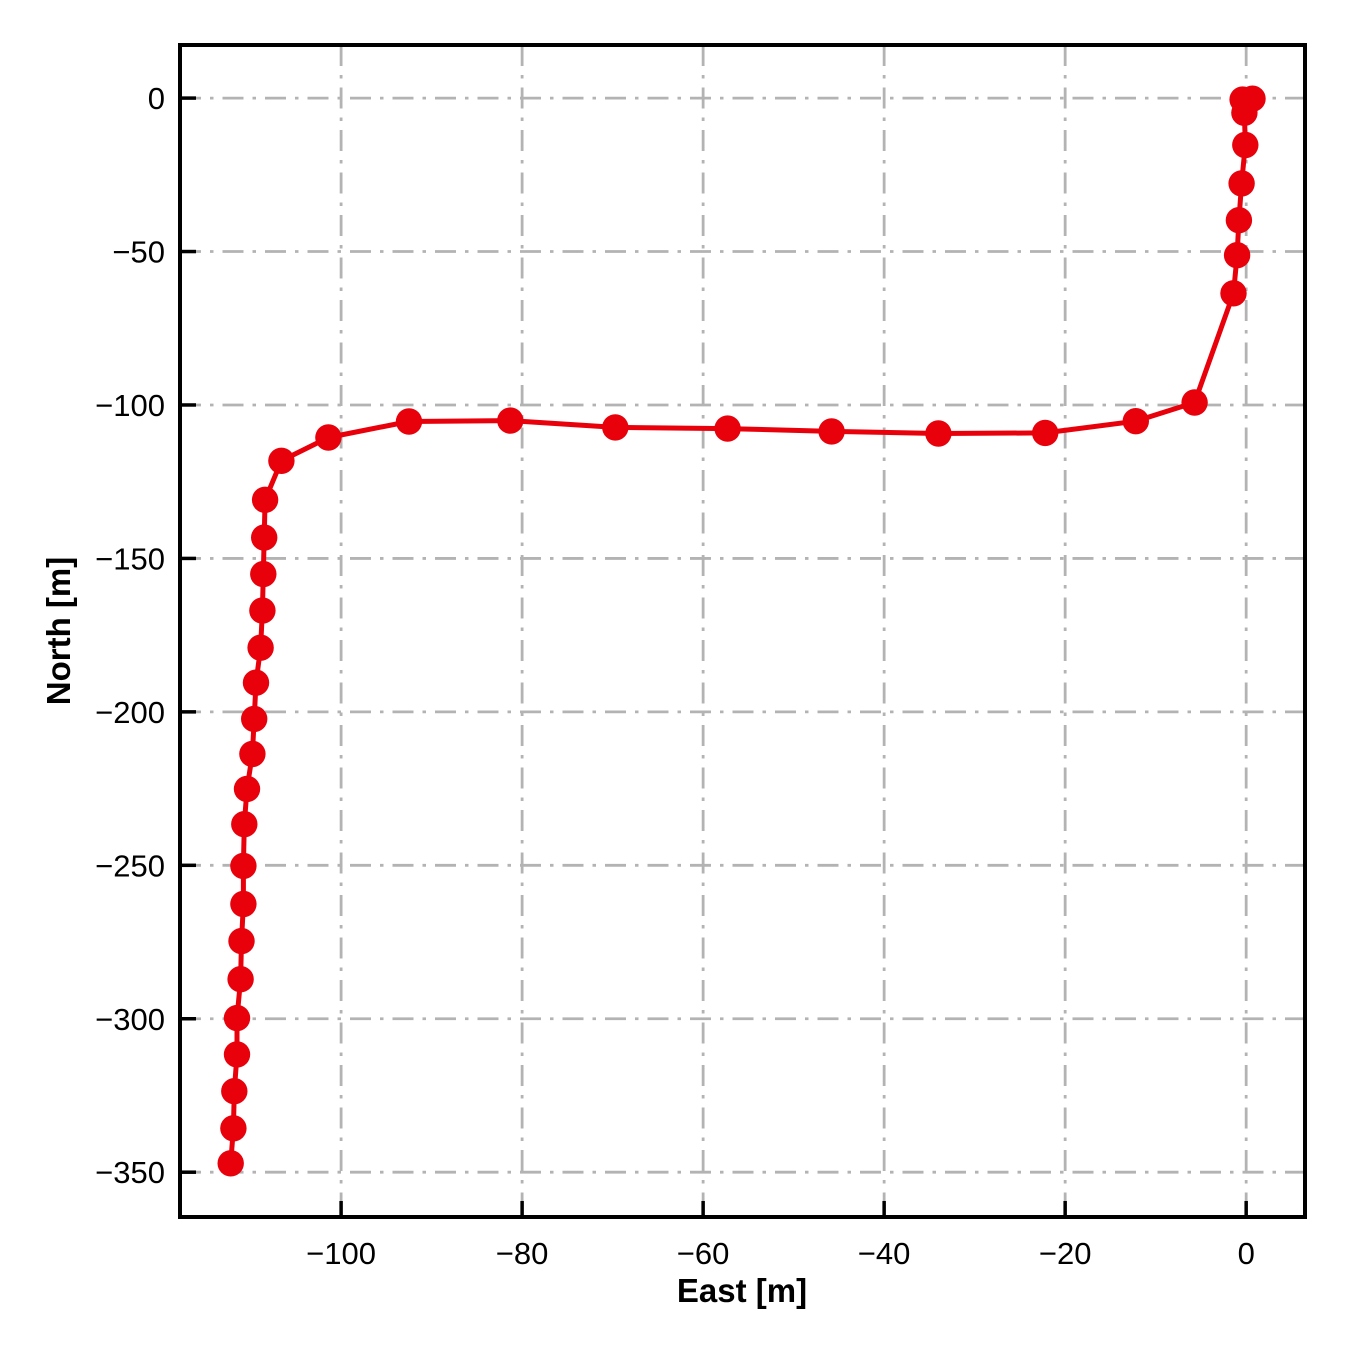  I want to click on y-tick-label: −100, so click(130, 405).